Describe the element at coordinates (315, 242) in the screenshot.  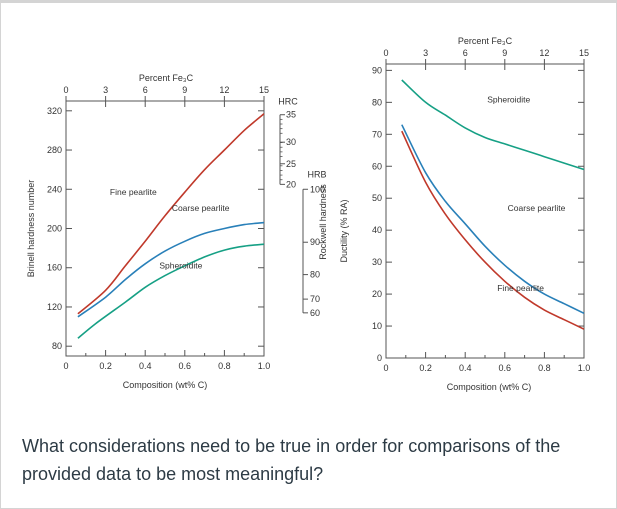
I see `hrb-tick-label: 90` at that location.